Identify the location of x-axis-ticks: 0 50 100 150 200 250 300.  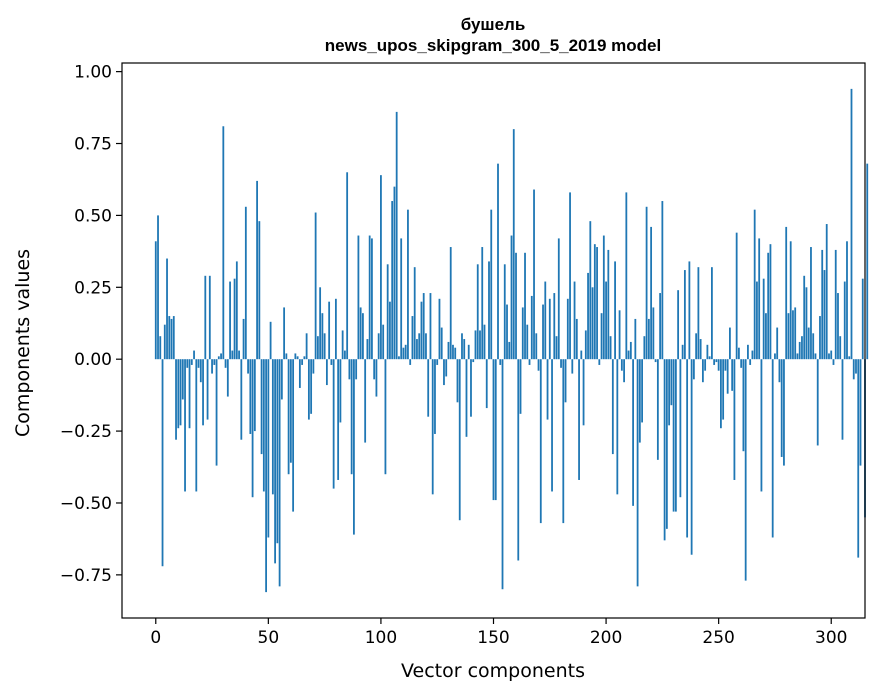
(498, 633).